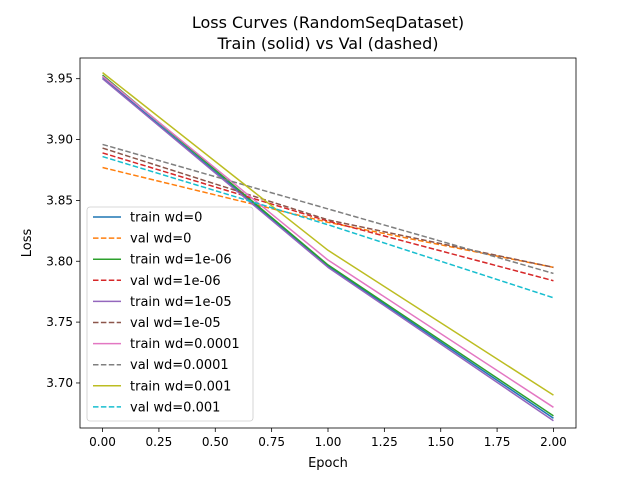 The width and height of the screenshot is (640, 480). What do you see at coordinates (328, 463) in the screenshot?
I see `x-axis-label: Epoch` at bounding box center [328, 463].